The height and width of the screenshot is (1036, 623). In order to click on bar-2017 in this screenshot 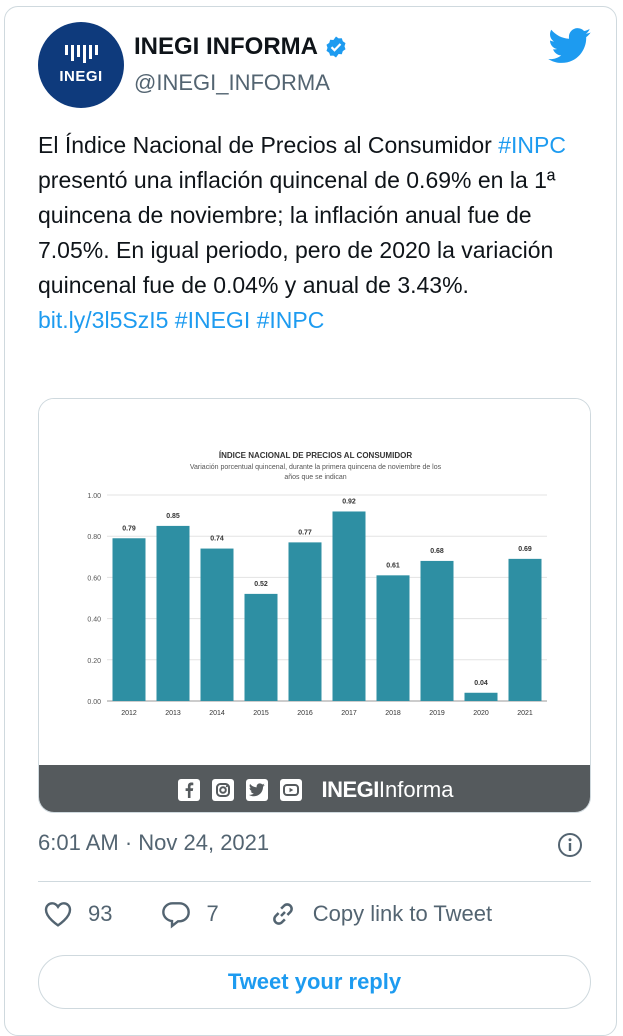, I will do `click(349, 606)`.